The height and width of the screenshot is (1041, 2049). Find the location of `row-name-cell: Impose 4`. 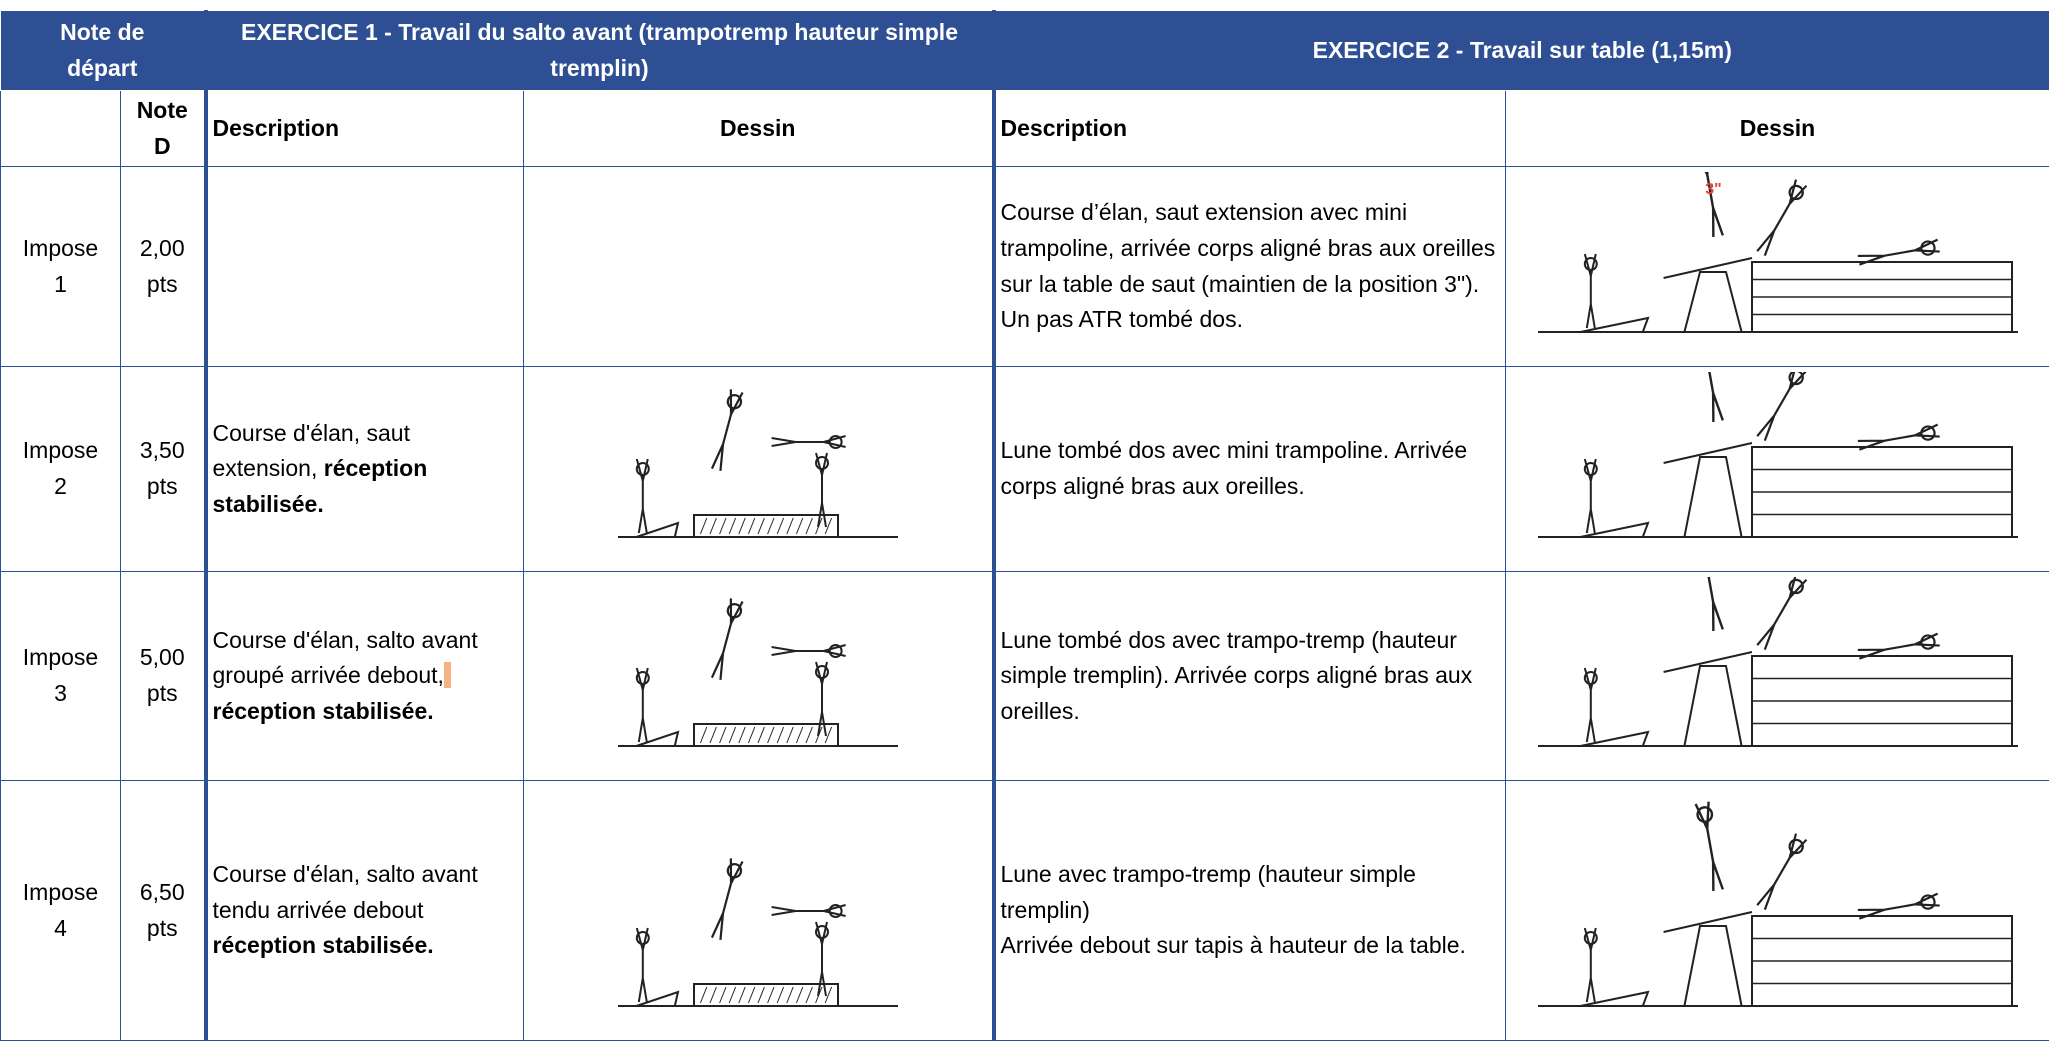

row-name-cell: Impose 4 is located at coordinates (60, 910).